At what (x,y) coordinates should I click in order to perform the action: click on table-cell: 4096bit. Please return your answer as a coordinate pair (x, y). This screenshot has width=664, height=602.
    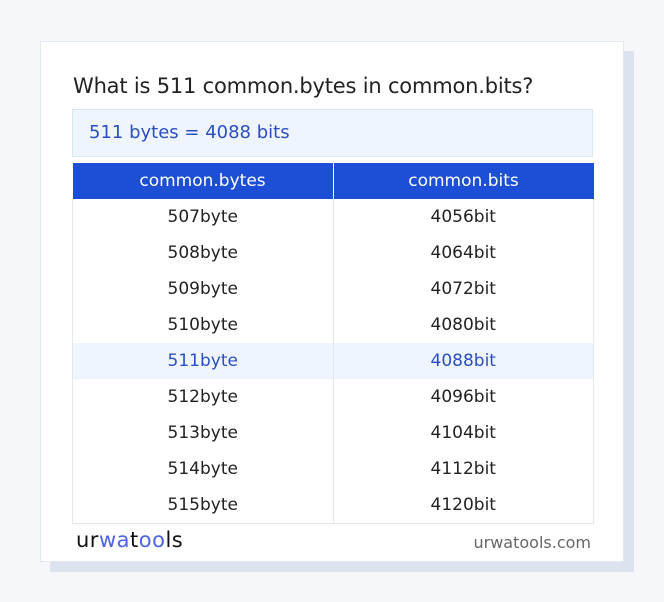
    Looking at the image, I should click on (463, 397).